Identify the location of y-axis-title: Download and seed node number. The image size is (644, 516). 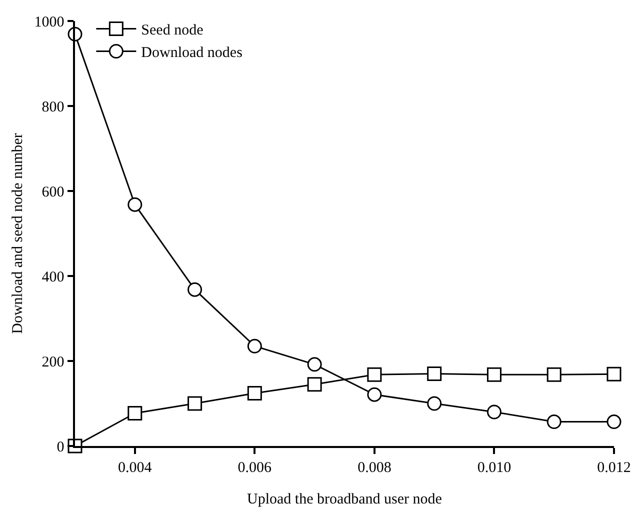
(18, 233).